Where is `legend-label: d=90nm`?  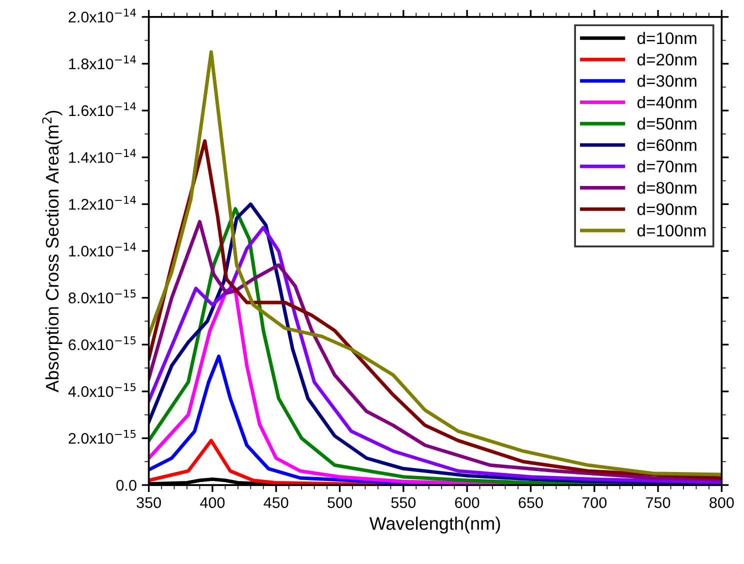
legend-label: d=90nm is located at coordinates (666, 209).